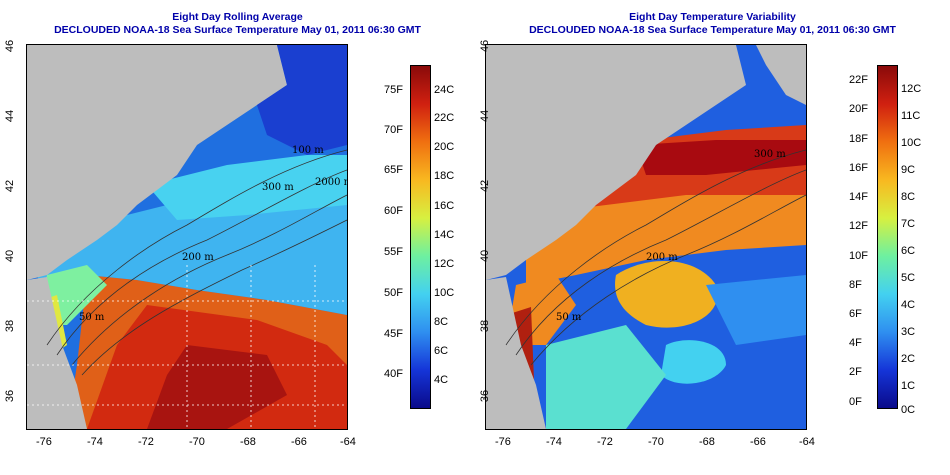  I want to click on colorbar-label: 14C, so click(444, 235).